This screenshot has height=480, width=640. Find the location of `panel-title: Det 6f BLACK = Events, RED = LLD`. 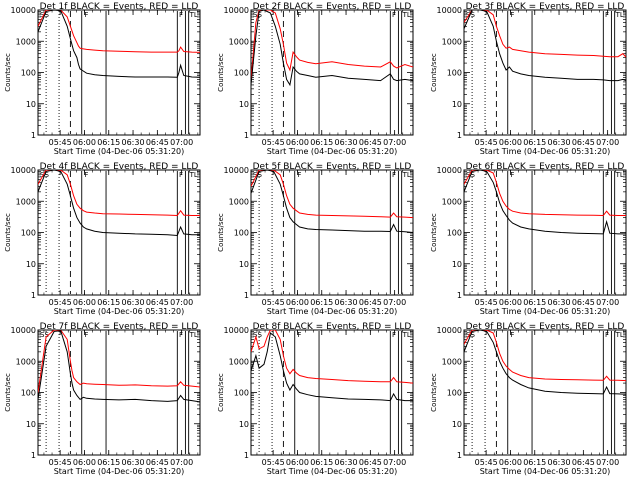

panel-title: Det 6f BLACK = Events, RED = LLD is located at coordinates (545, 167).